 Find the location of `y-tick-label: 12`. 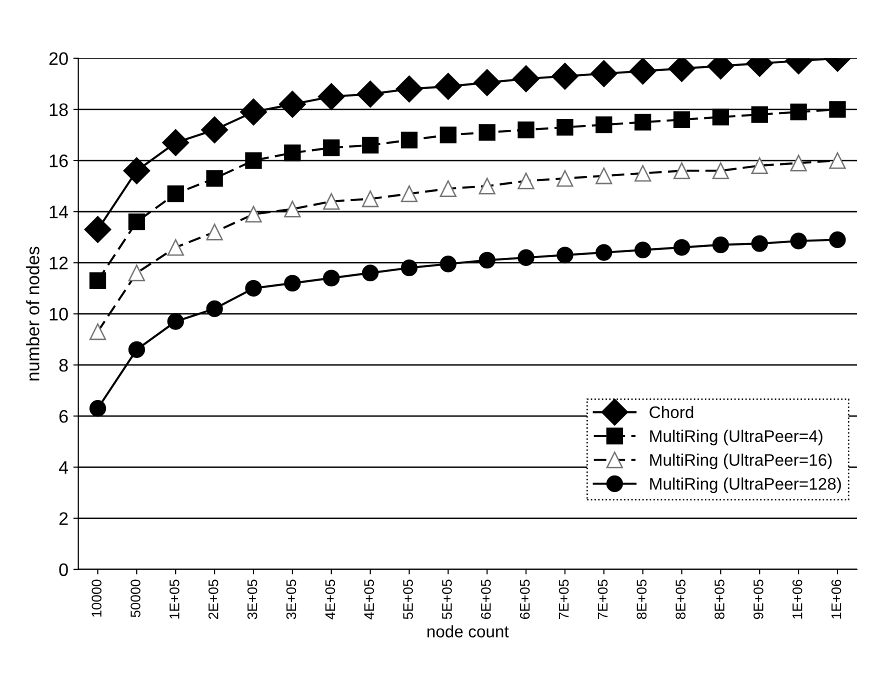

y-tick-label: 12 is located at coordinates (59, 263).